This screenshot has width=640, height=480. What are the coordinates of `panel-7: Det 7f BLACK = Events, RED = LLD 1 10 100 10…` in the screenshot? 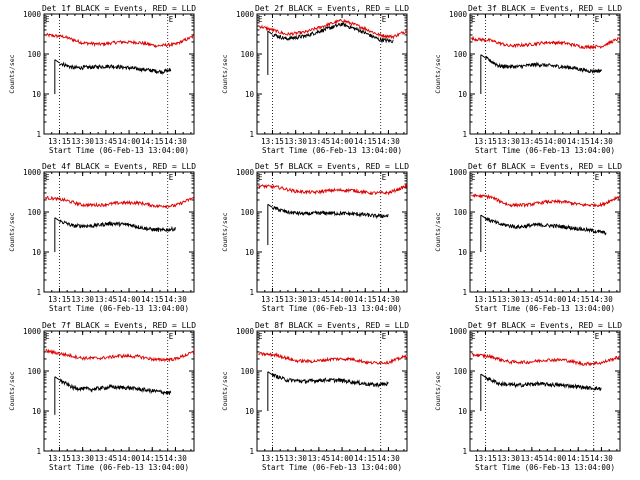 It's located at (102, 396).